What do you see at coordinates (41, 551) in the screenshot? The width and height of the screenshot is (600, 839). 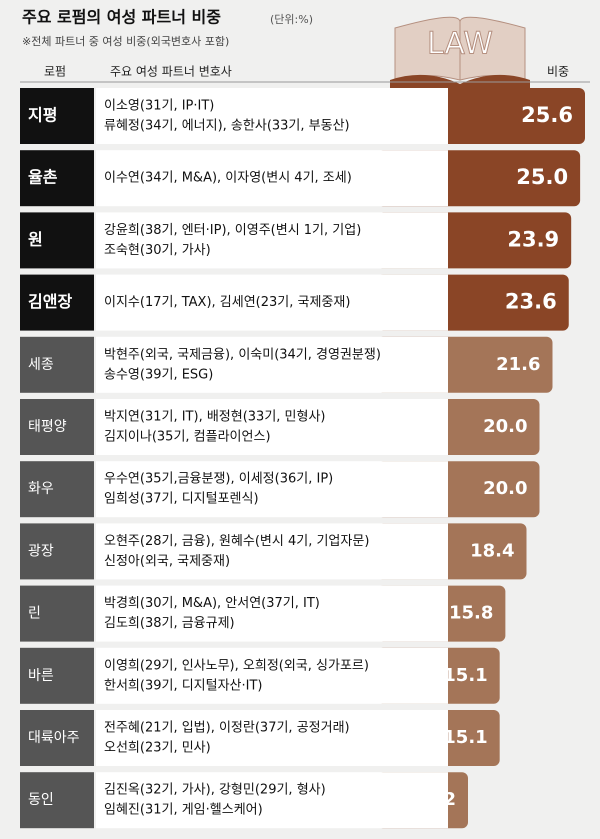 I see `firm-label: 광장` at bounding box center [41, 551].